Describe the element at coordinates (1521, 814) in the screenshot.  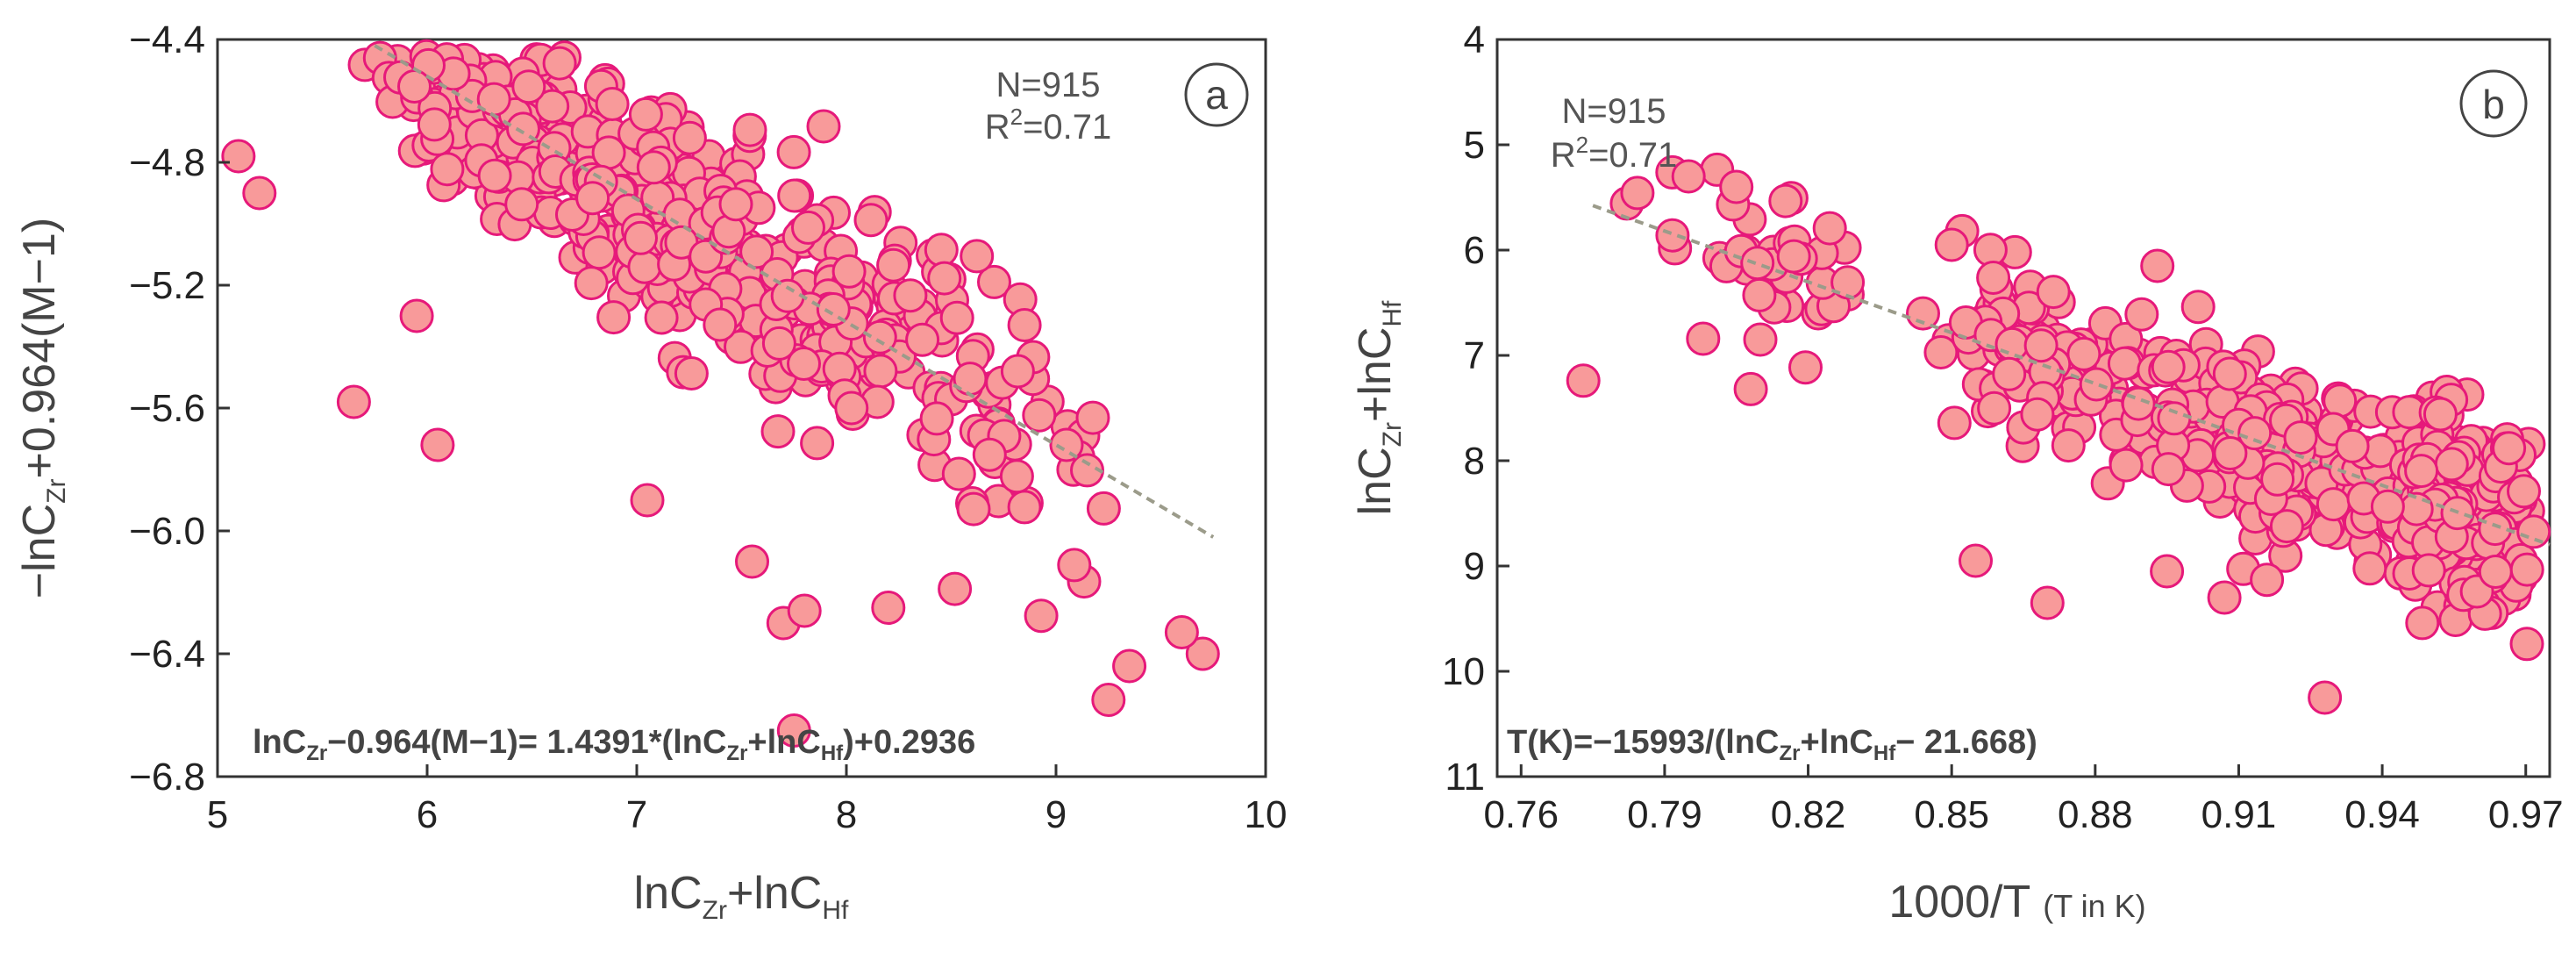
I see `x-tick-label: 0.76` at that location.